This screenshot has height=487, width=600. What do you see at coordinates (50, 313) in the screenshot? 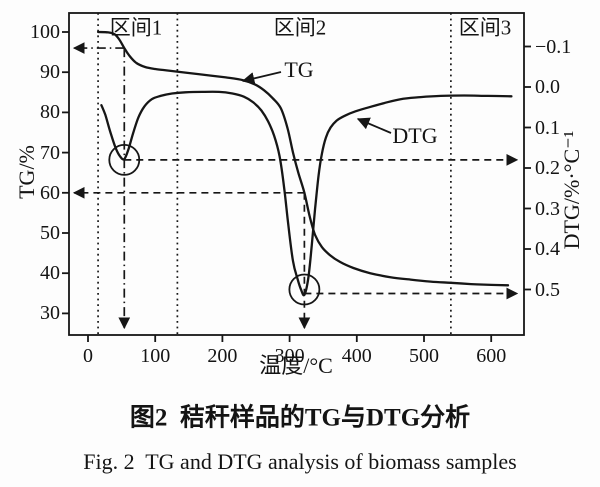
I see `y-left-tick-label: 30` at bounding box center [50, 313].